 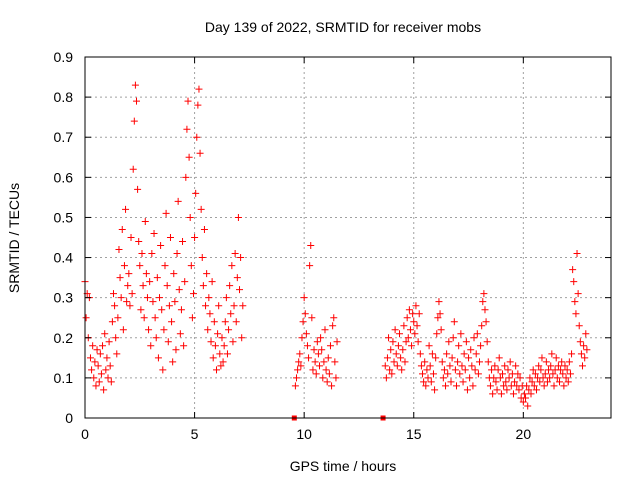 I want to click on y-axis-label: SRMTID / TECUs, so click(x=14, y=238).